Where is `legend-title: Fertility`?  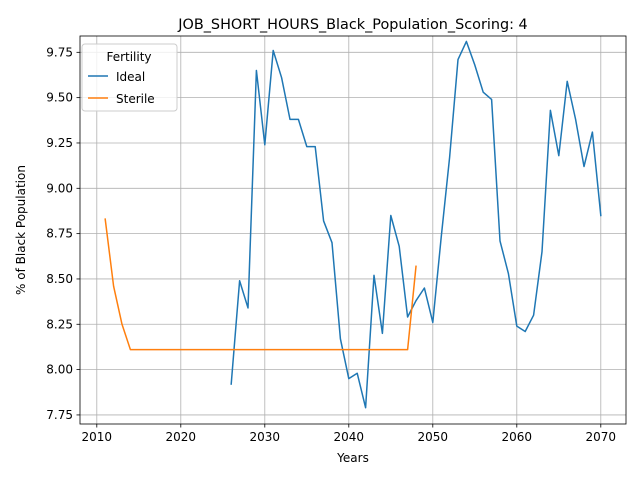
legend-title: Fertility is located at coordinates (128, 57).